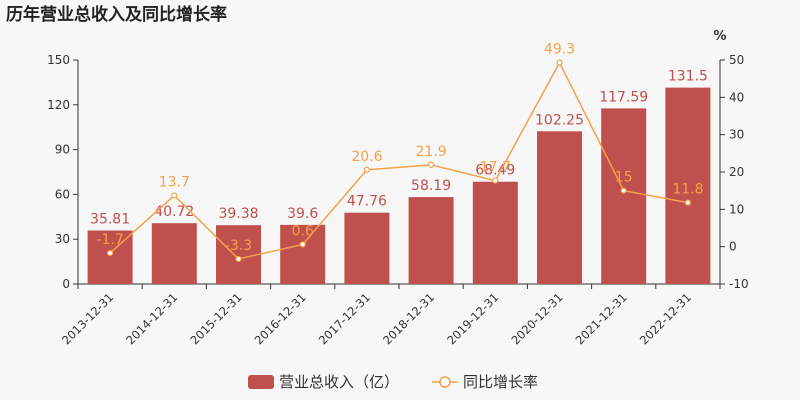 Image resolution: width=800 pixels, height=400 pixels. What do you see at coordinates (472, 318) in the screenshot?
I see `x-tick-label: 2019-12-31` at bounding box center [472, 318].